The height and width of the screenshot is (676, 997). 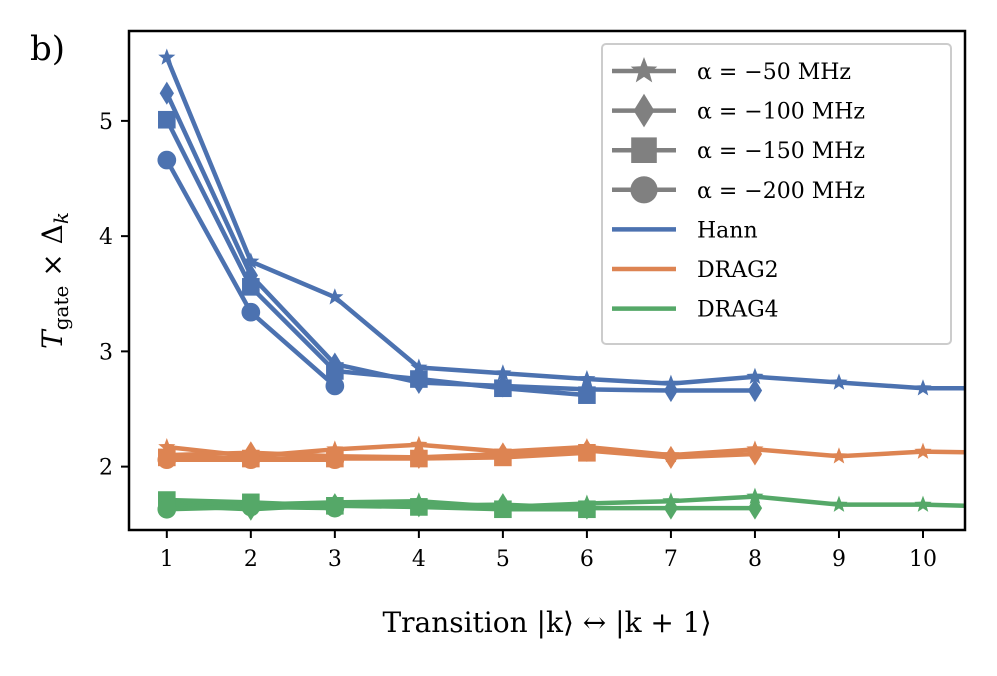 What do you see at coordinates (644, 110) in the screenshot?
I see `legend-marker-diamond` at bounding box center [644, 110].